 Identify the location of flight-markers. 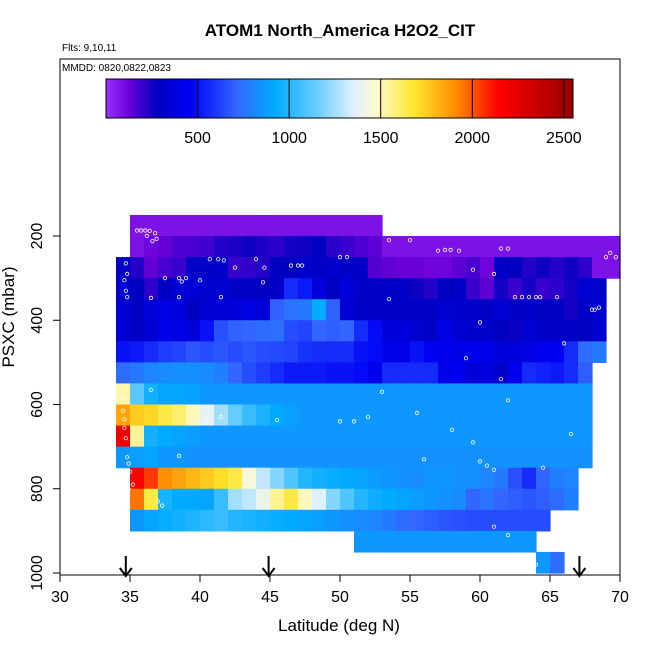
(353, 567).